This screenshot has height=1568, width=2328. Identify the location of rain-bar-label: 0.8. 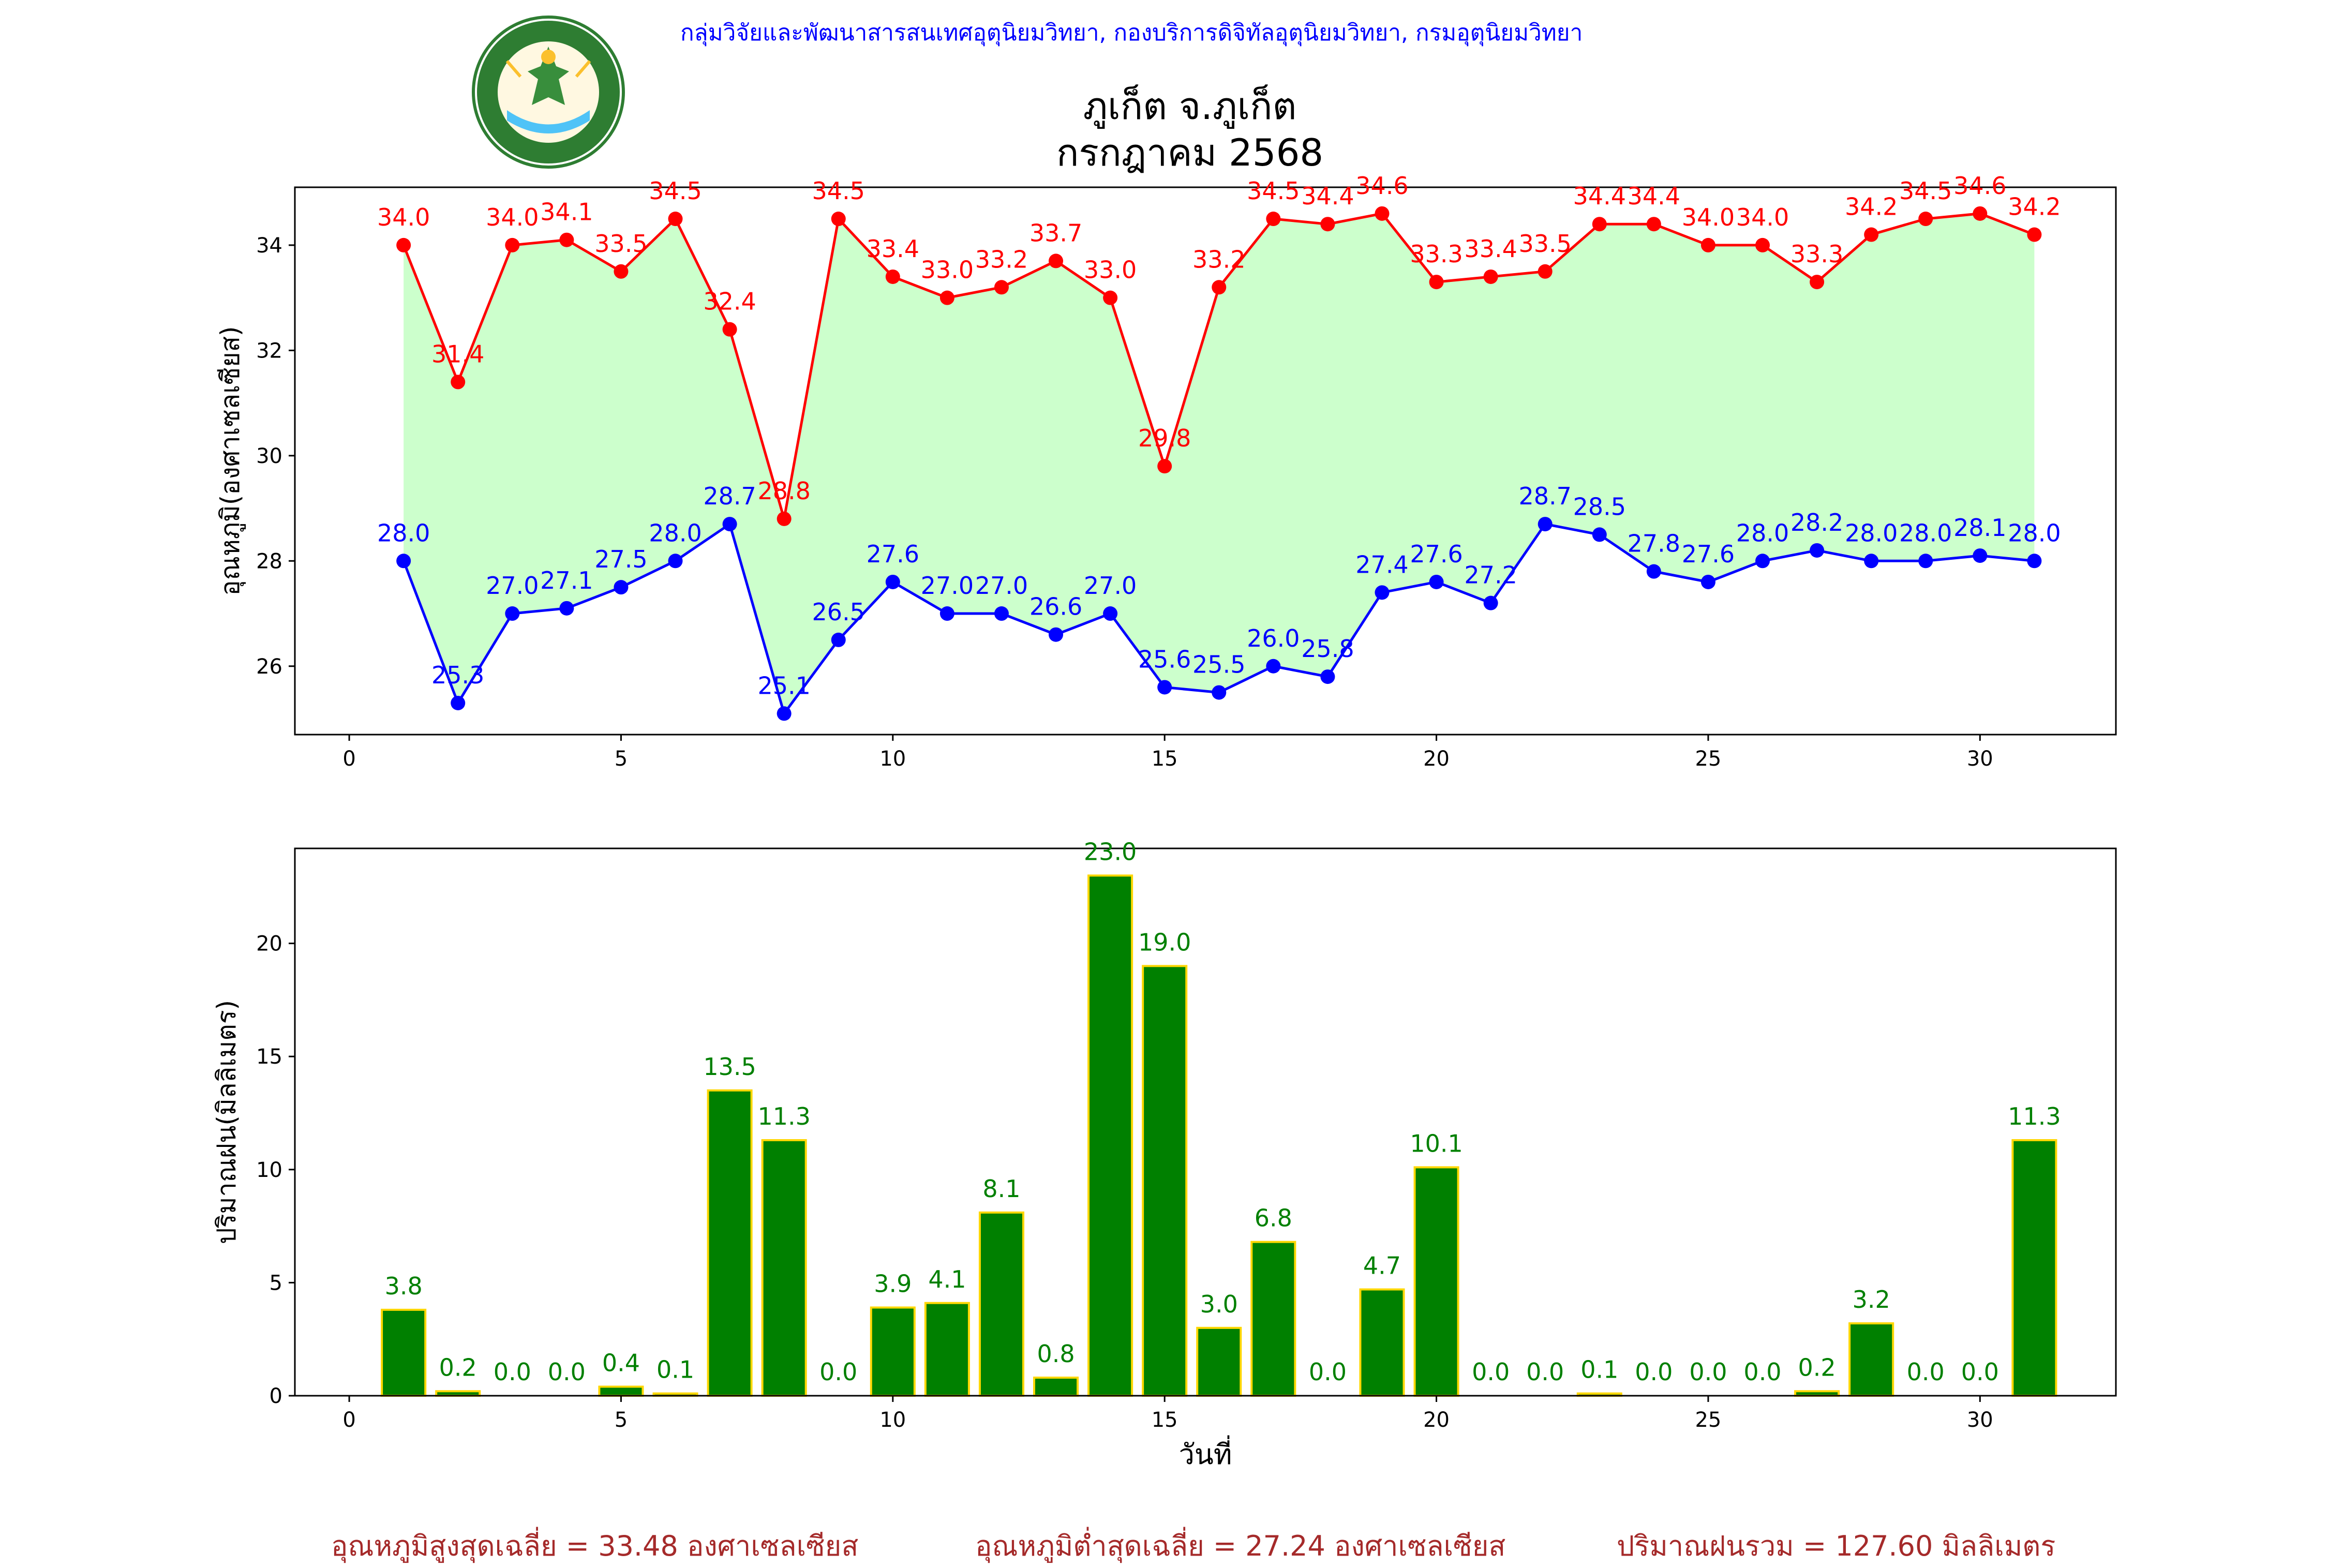
(1056, 1354).